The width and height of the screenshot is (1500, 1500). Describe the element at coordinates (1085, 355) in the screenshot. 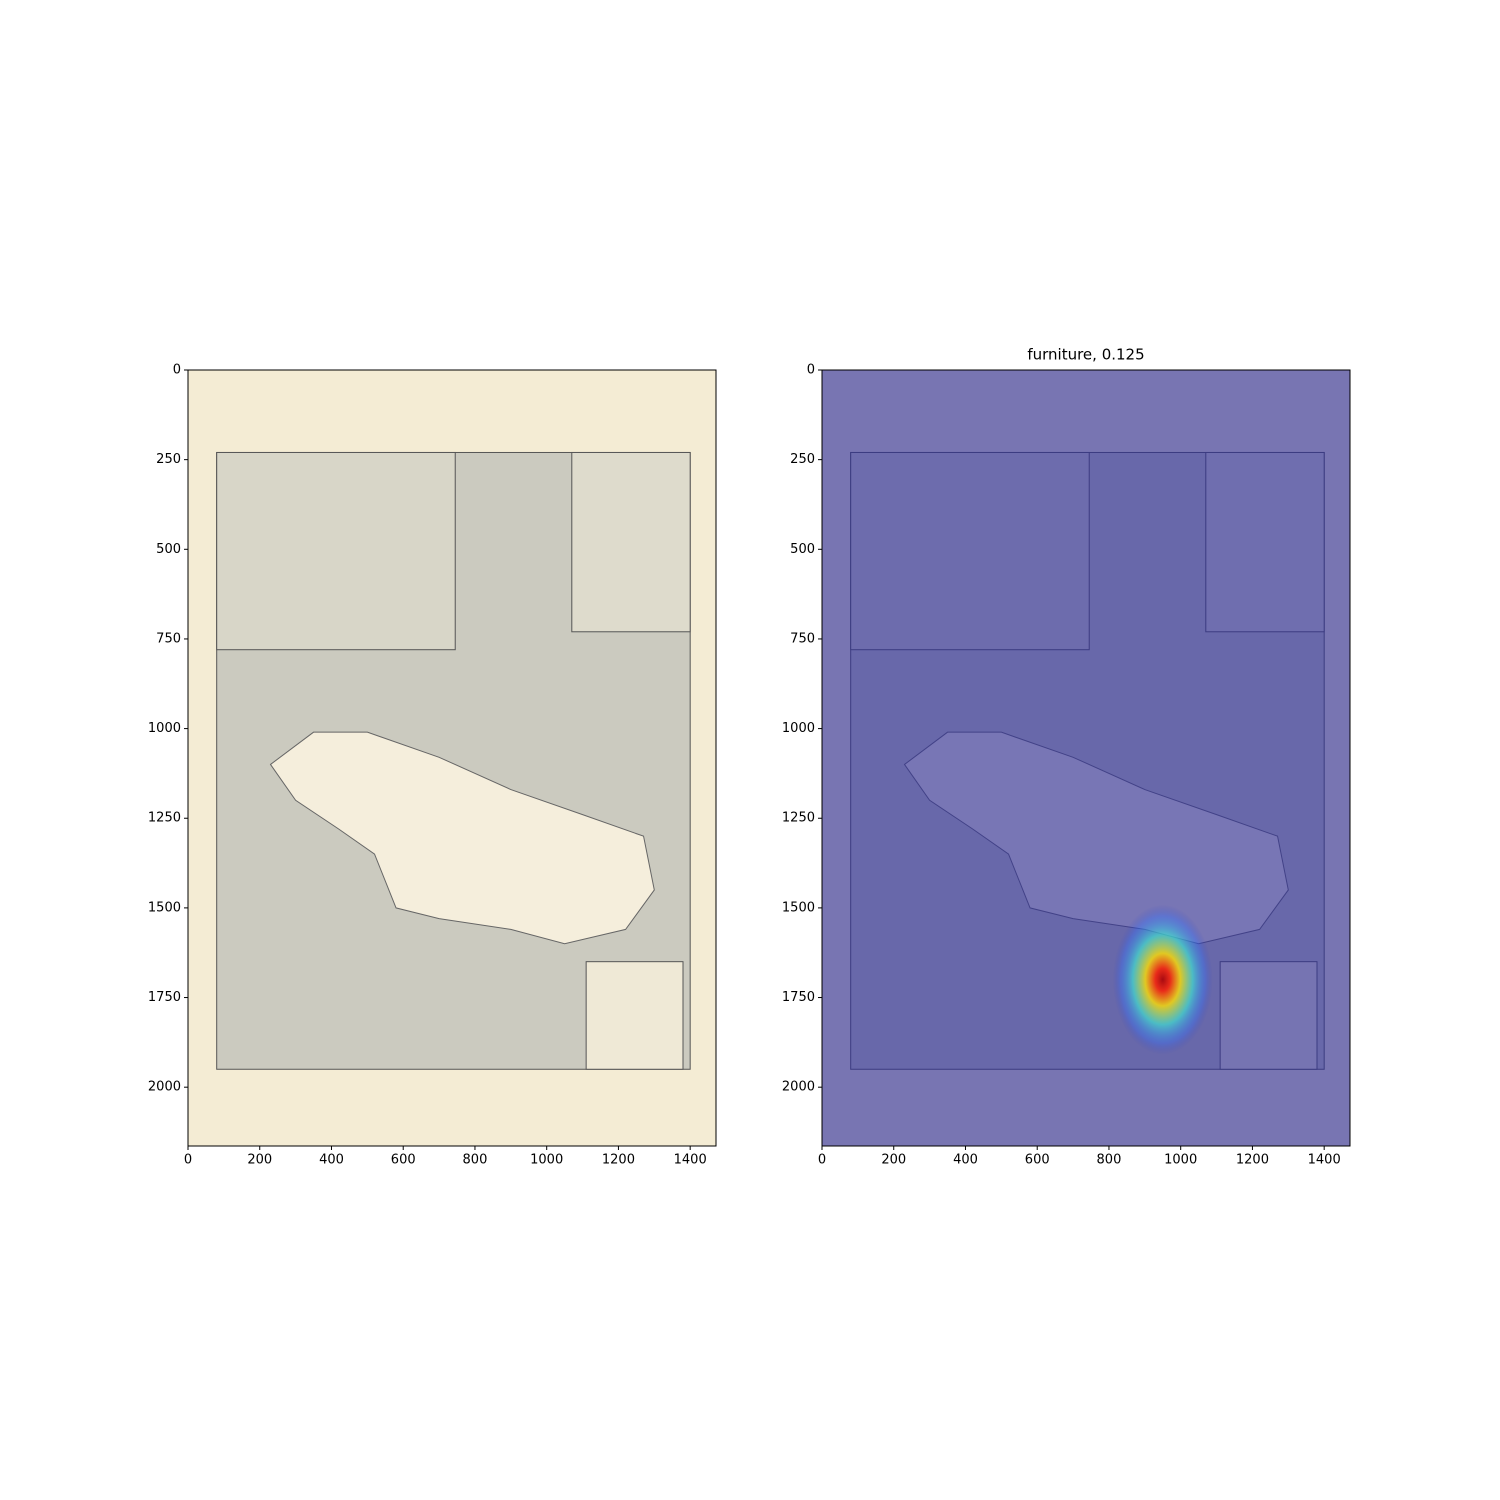

I see `axes-title: furniture, 0.125` at that location.